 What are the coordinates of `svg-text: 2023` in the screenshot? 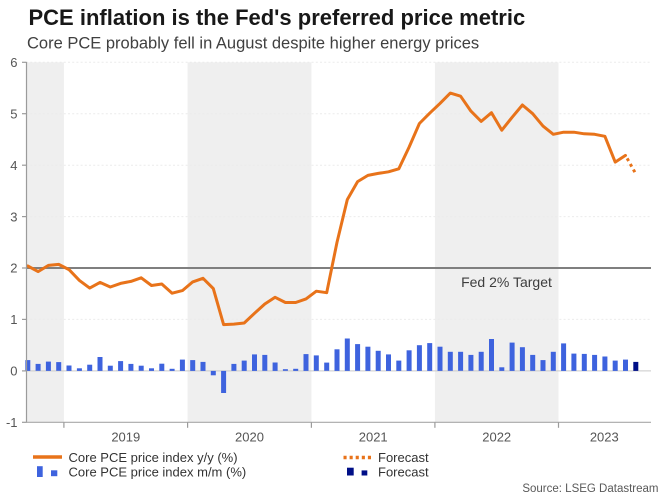 It's located at (604, 437).